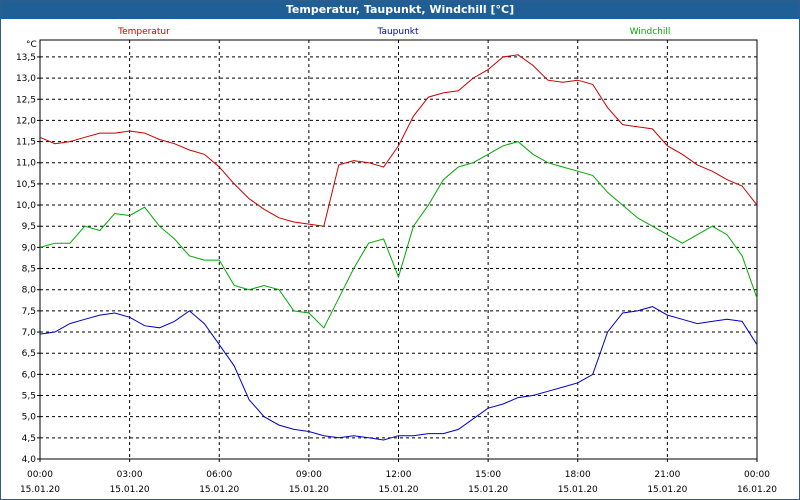 Image resolution: width=800 pixels, height=500 pixels. I want to click on x-tick-date-label: 16.01.20, so click(757, 490).